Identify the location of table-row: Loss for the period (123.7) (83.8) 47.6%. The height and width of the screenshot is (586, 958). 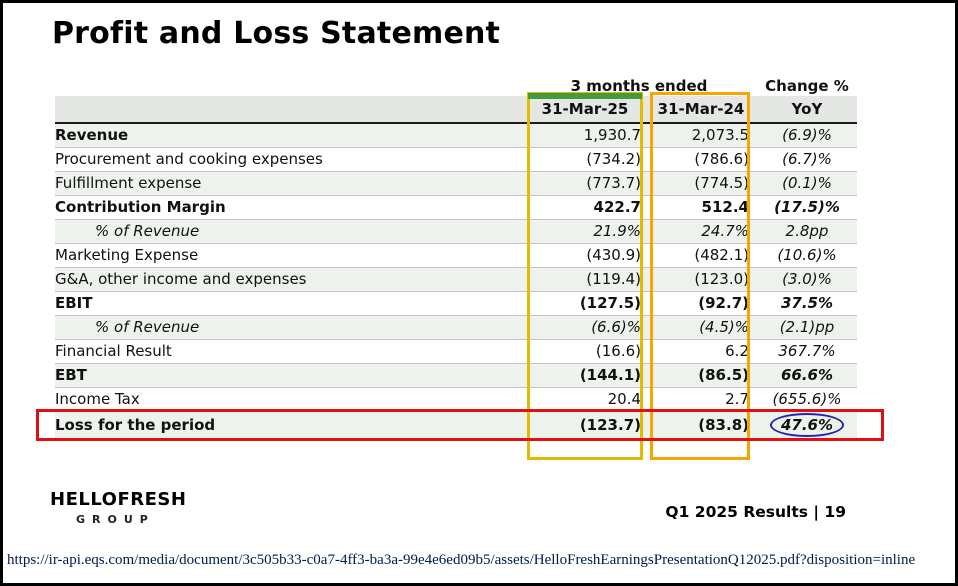
(456, 425).